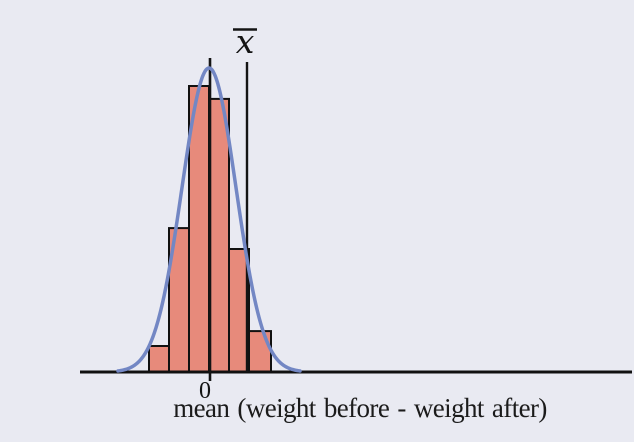 The width and height of the screenshot is (634, 442). I want to click on histogram-bars, so click(210, 229).